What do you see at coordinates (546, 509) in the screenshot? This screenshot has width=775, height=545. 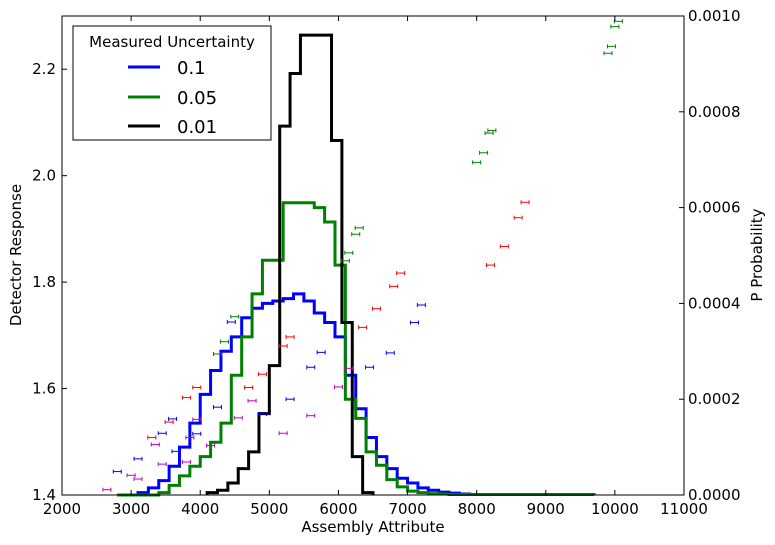 I see `x-tick-label: 9000` at bounding box center [546, 509].